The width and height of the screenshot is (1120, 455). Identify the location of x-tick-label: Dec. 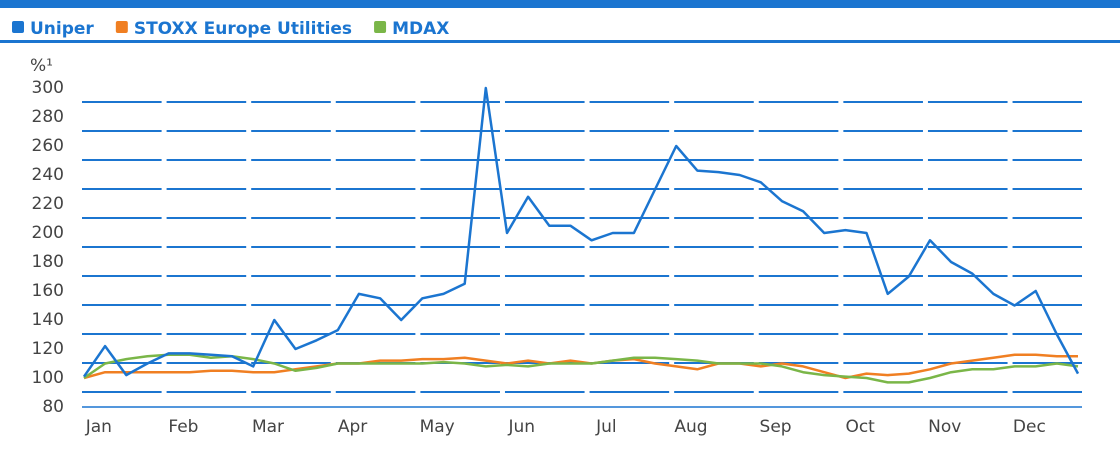
(1029, 427).